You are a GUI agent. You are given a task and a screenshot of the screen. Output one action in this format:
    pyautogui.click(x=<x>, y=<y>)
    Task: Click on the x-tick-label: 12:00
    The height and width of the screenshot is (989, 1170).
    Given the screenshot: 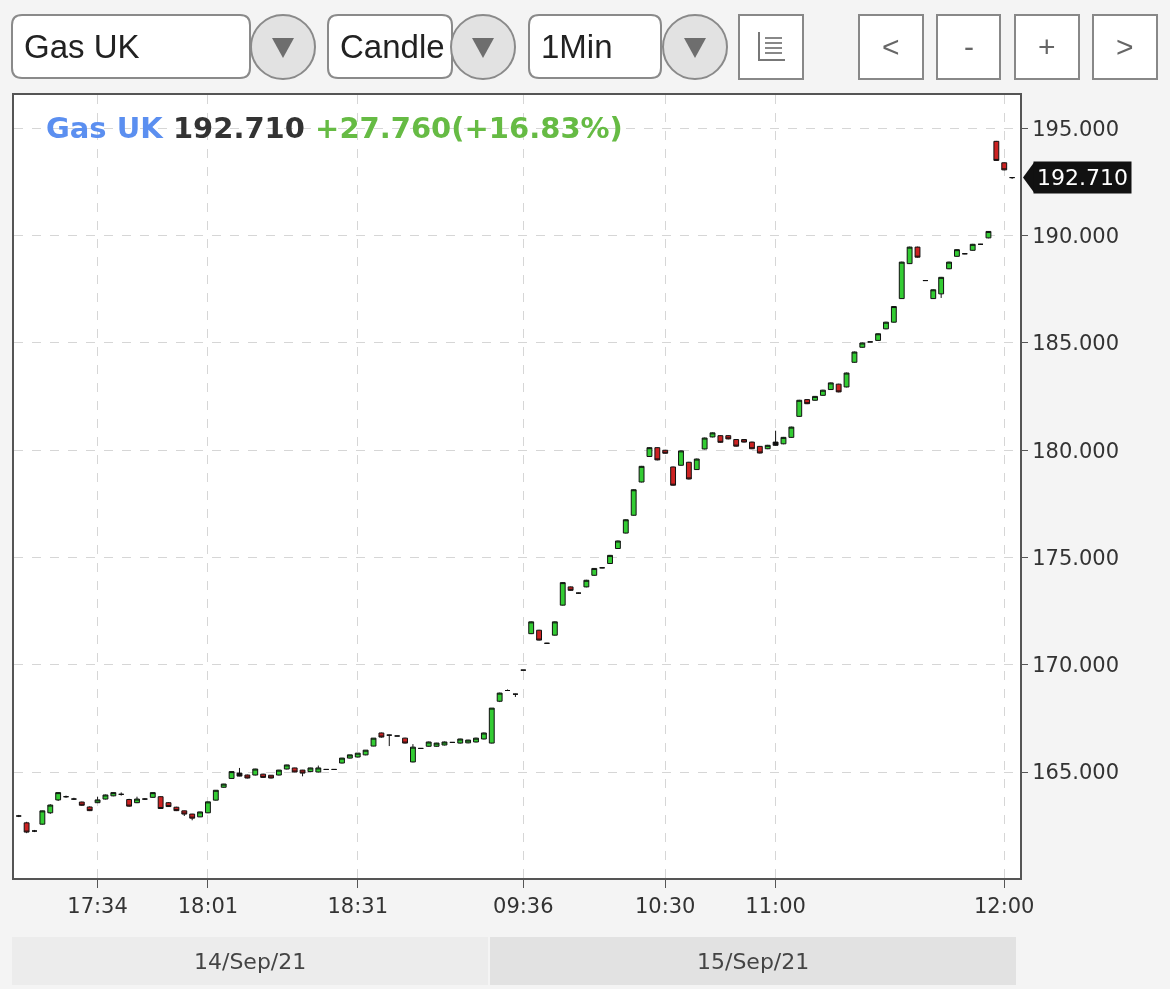 What is the action you would take?
    pyautogui.click(x=1004, y=906)
    